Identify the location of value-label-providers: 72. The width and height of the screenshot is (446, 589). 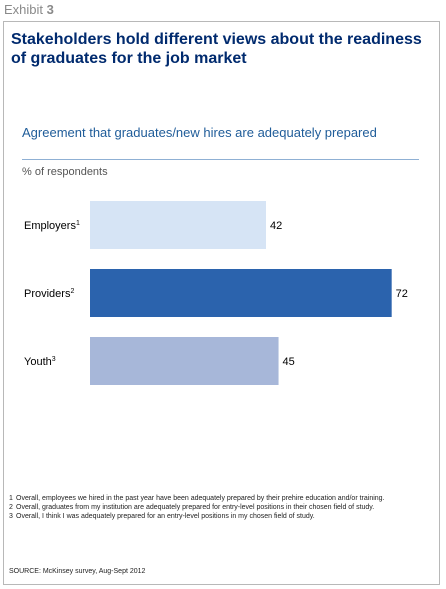
(402, 294).